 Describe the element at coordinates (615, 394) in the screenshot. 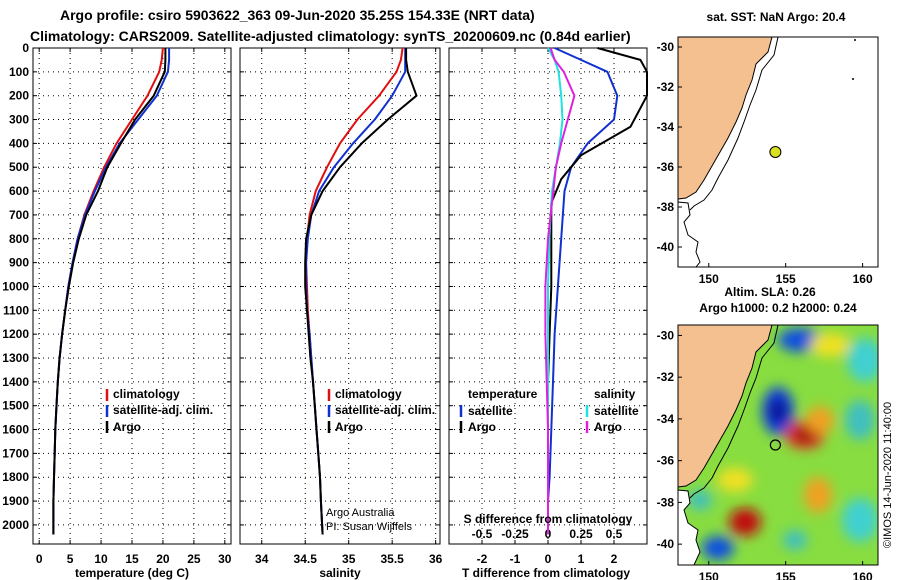

I see `legend-salinity-title: salinity` at that location.